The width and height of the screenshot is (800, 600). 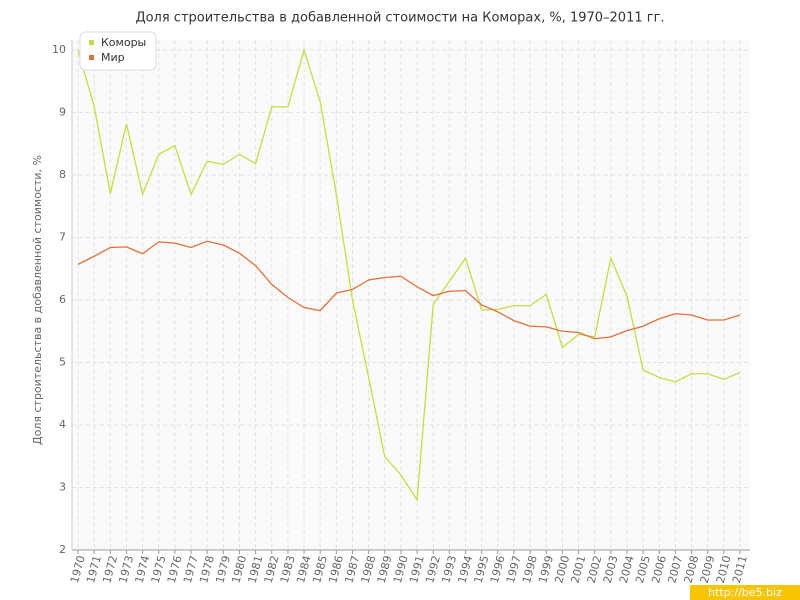 I want to click on y-tick-label: 3, so click(x=62, y=487).